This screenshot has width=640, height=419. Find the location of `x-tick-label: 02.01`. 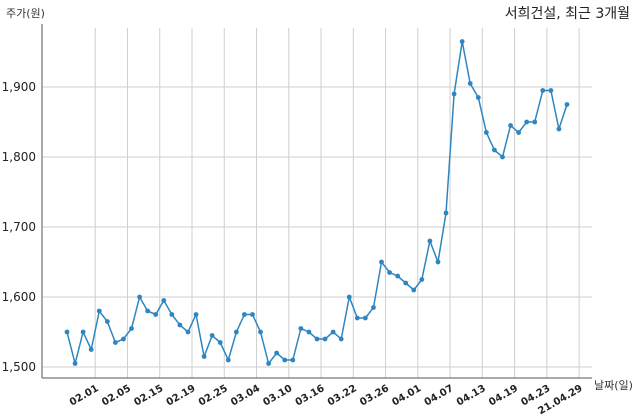

x-tick-label: 02.01 is located at coordinates (84, 395).